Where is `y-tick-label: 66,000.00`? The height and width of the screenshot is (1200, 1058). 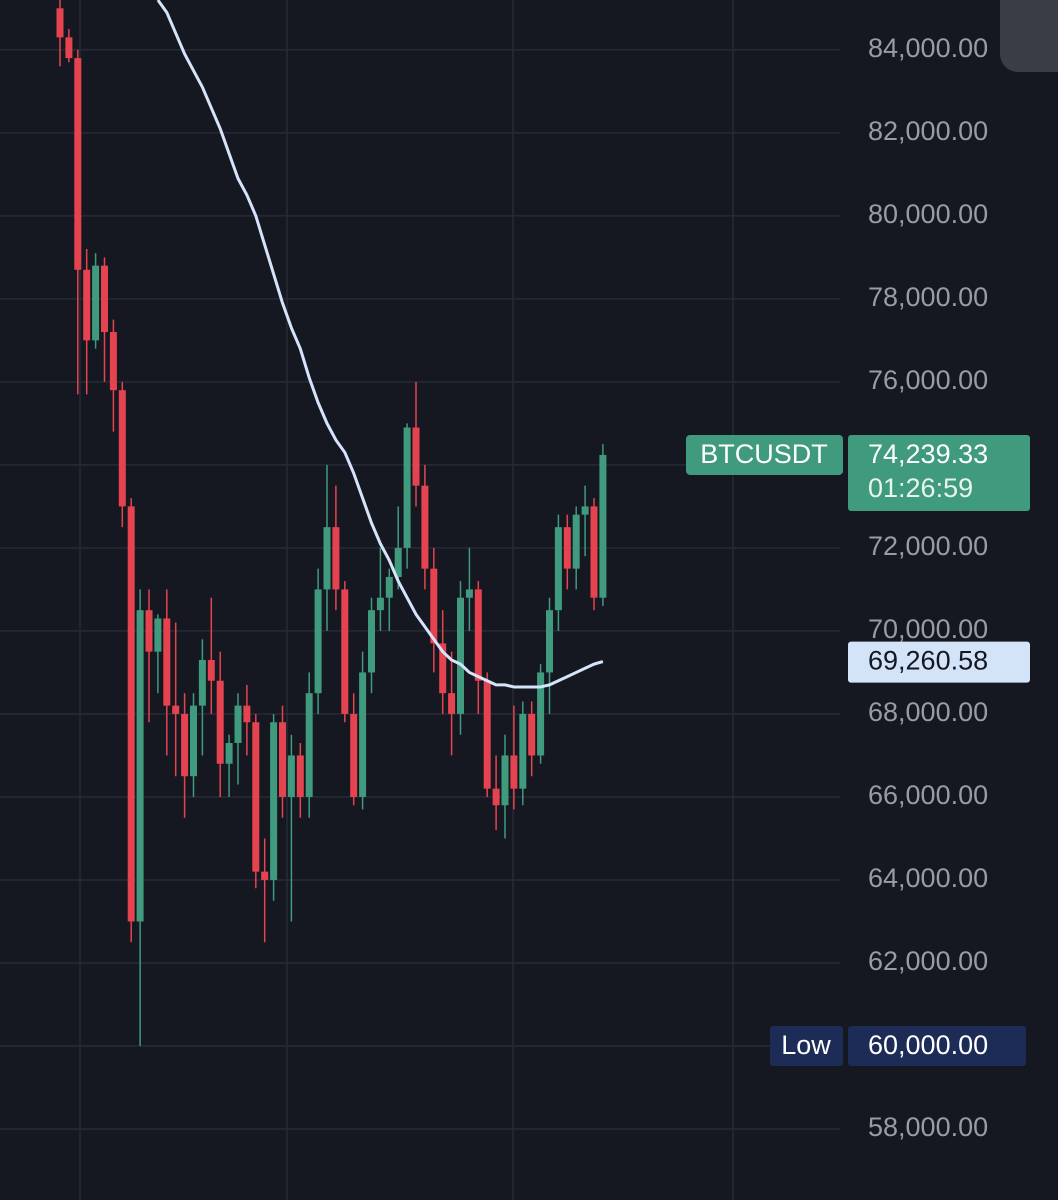 y-tick-label: 66,000.00 is located at coordinates (928, 795).